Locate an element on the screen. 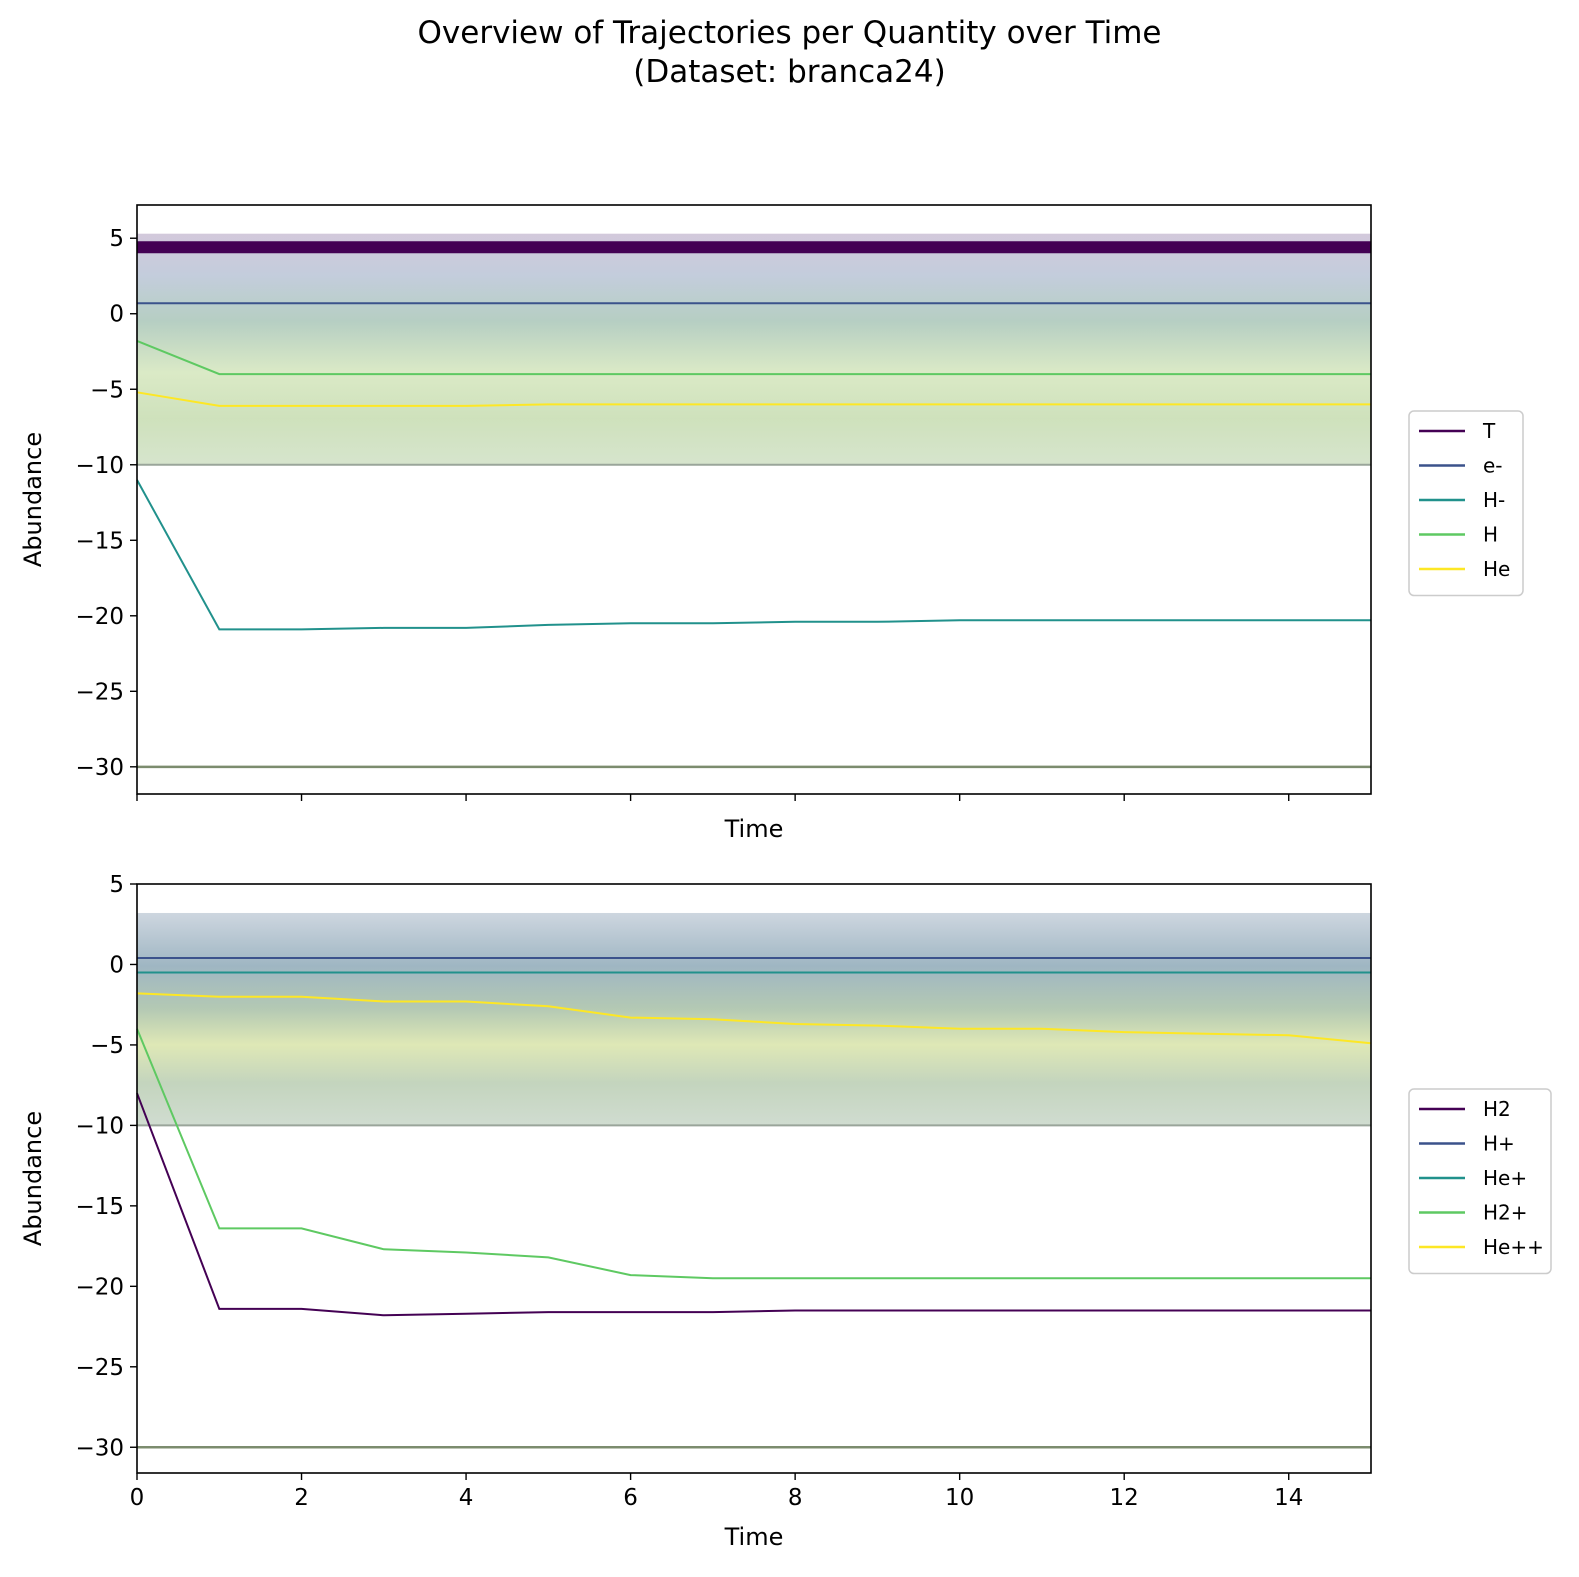 Image resolution: width=1579 pixels, height=1577 pixels. series-line-He++ is located at coordinates (754, 1018).